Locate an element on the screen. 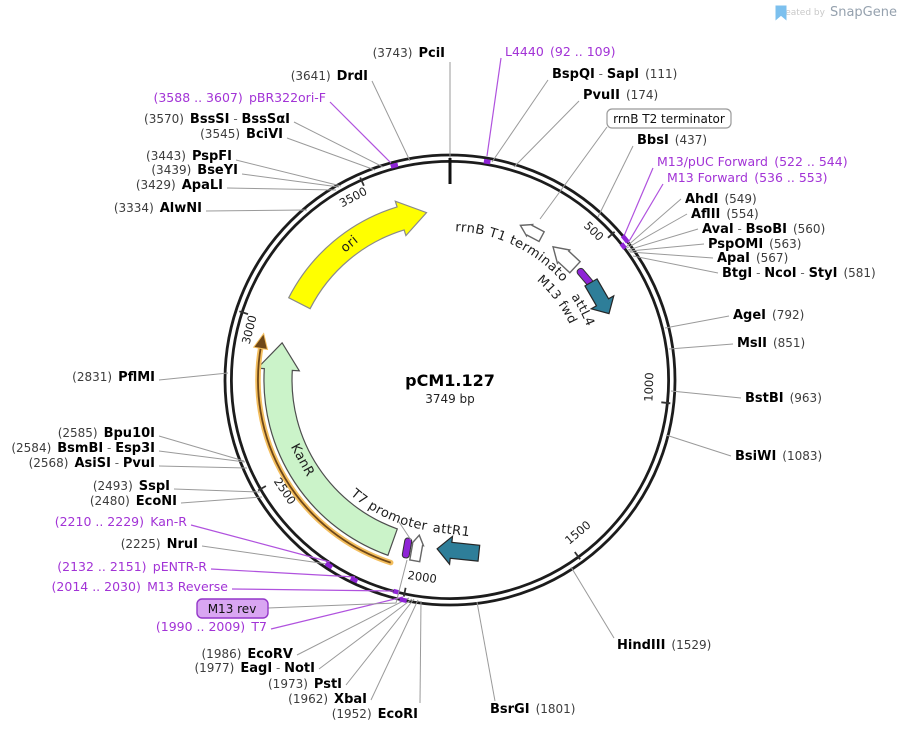 The image size is (905, 731). connector-line-PvuII is located at coordinates (546, 134).